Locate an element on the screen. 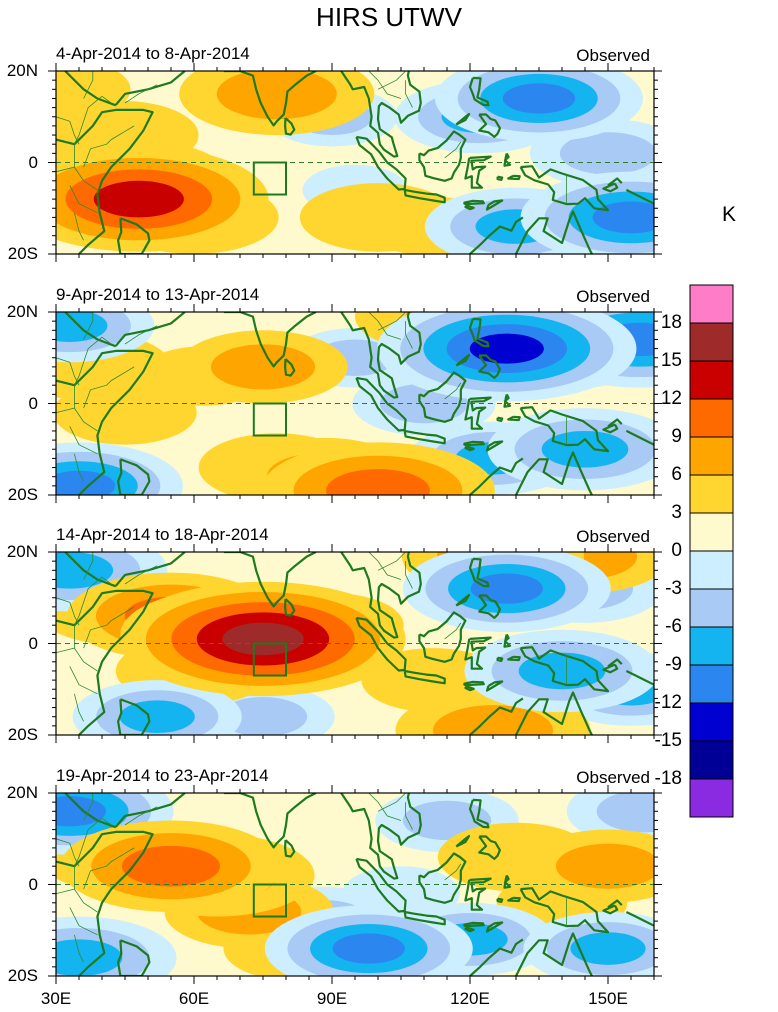 This screenshot has width=778, height=1012. x-tick-label: 90E is located at coordinates (332, 998).